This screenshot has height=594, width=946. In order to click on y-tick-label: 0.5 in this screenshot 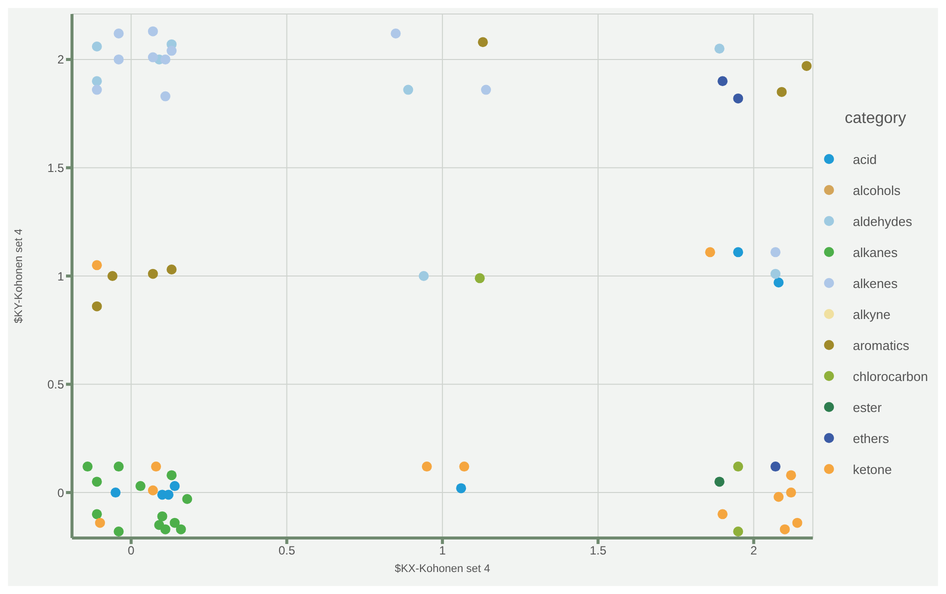, I will do `click(55, 385)`.